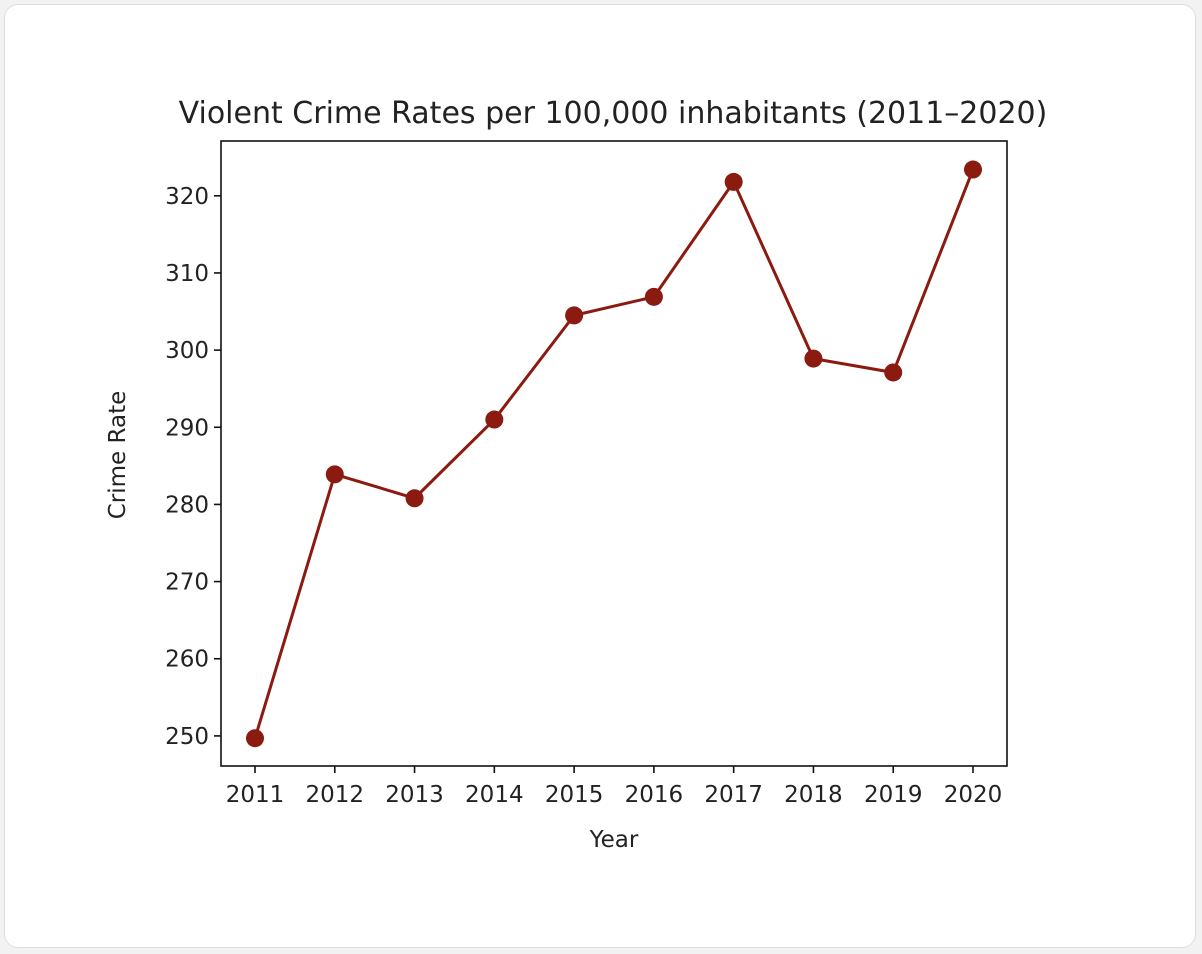 The image size is (1202, 954). Describe the element at coordinates (614, 840) in the screenshot. I see `x-axis-label: Year` at that location.